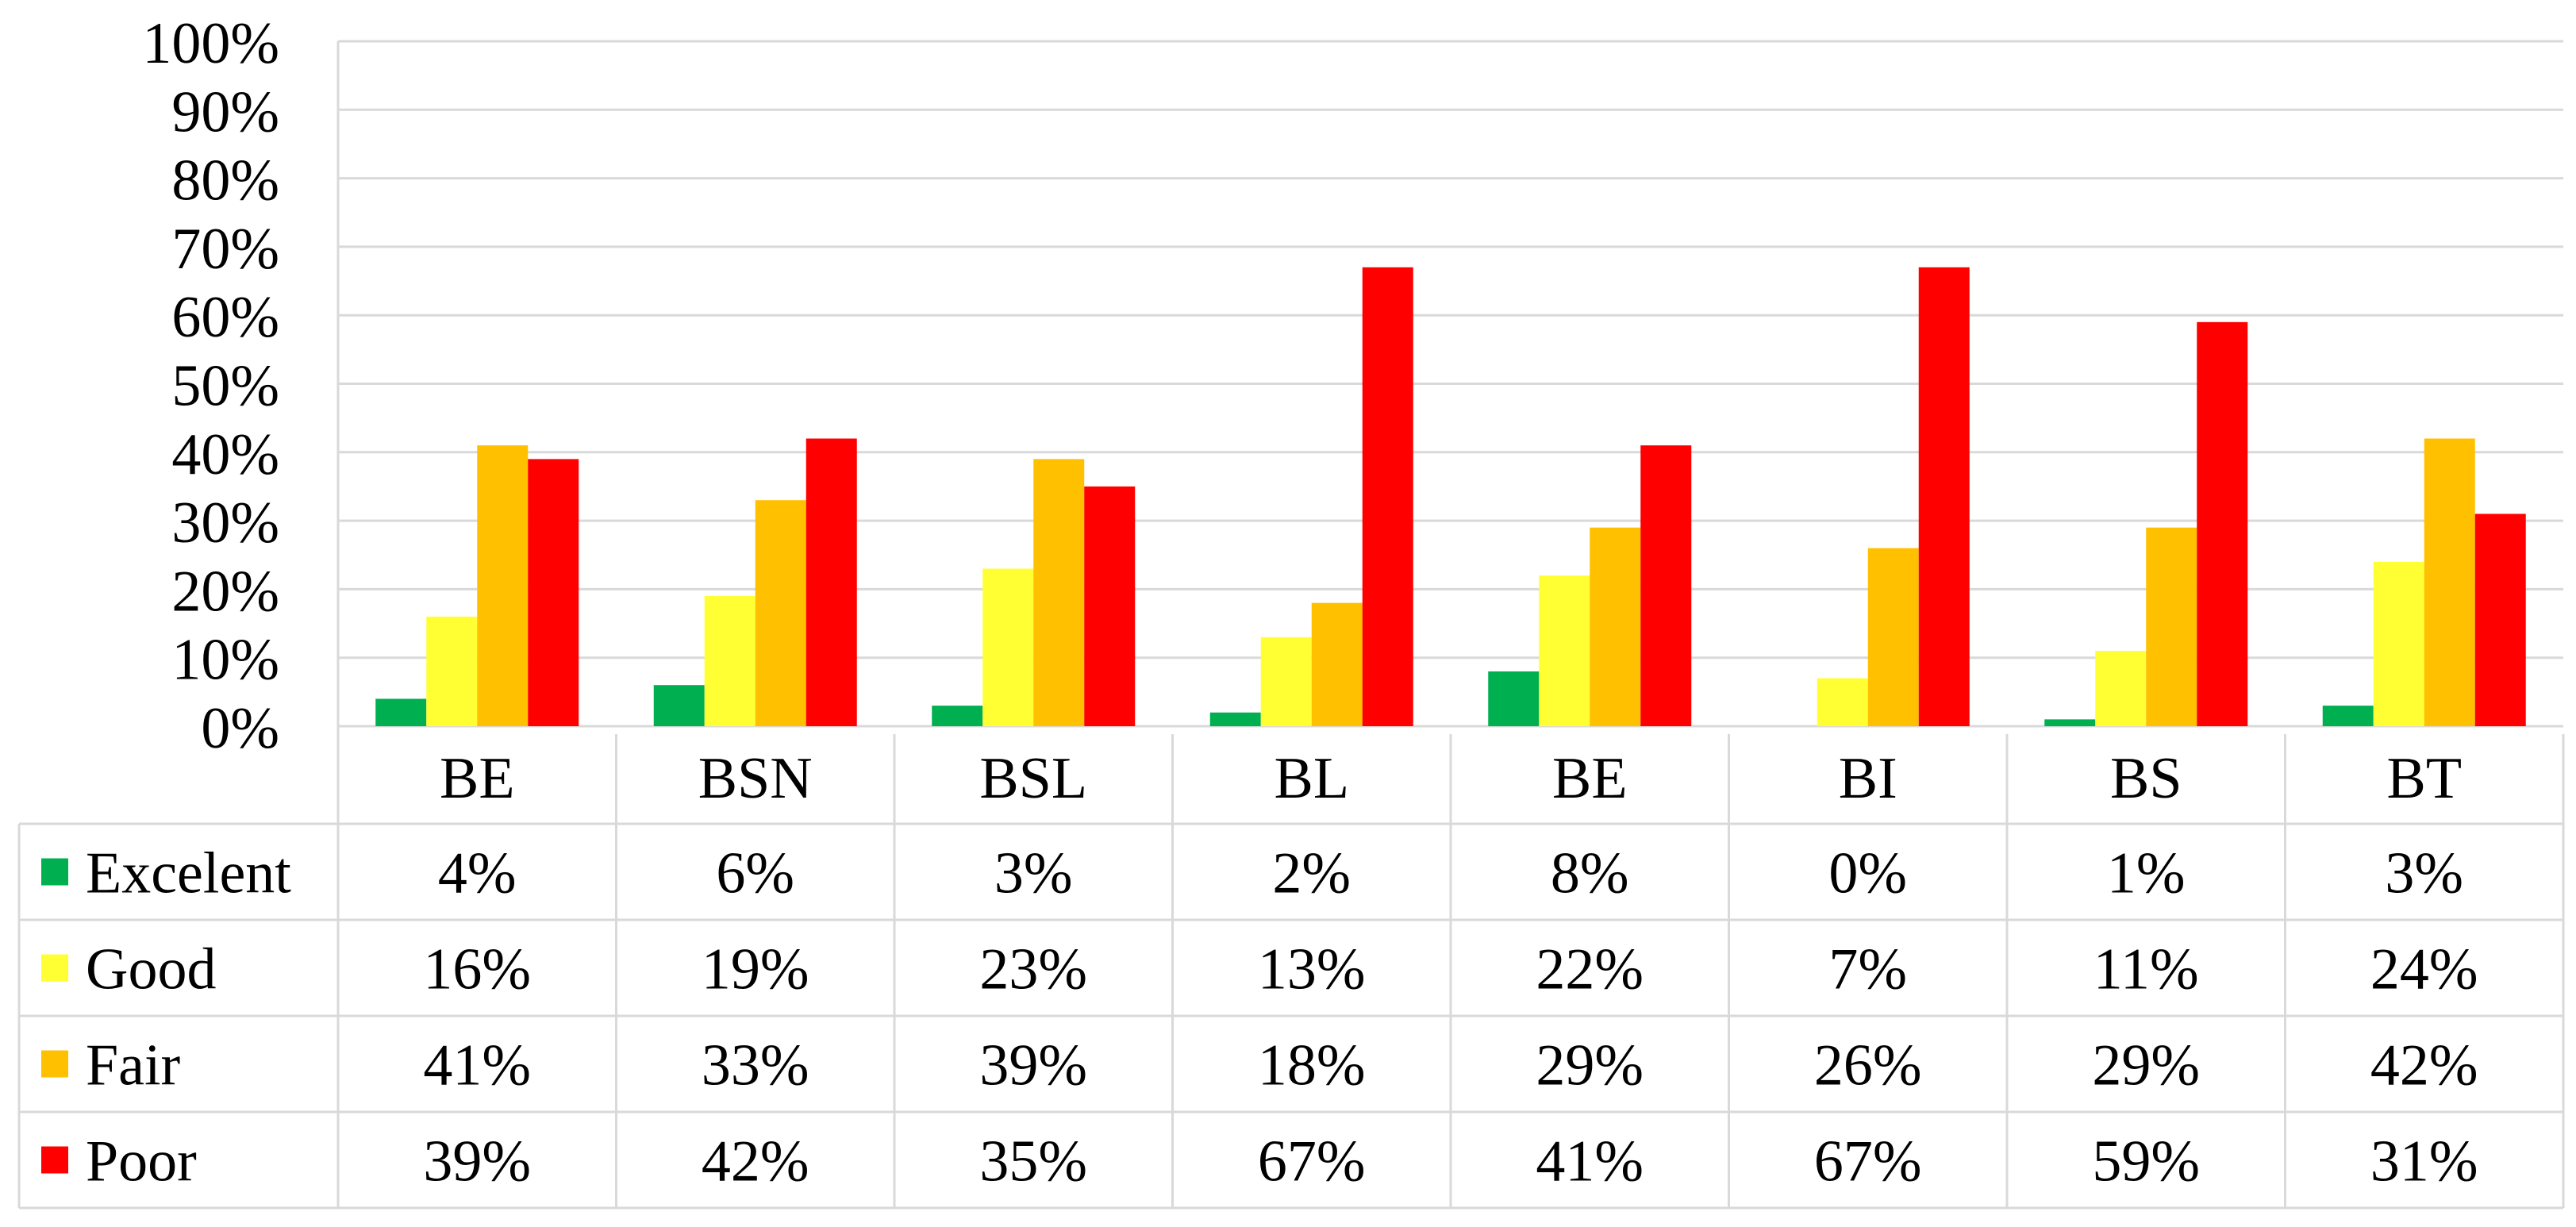 The width and height of the screenshot is (2576, 1227). What do you see at coordinates (755, 969) in the screenshot?
I see `data-label: 19%` at bounding box center [755, 969].